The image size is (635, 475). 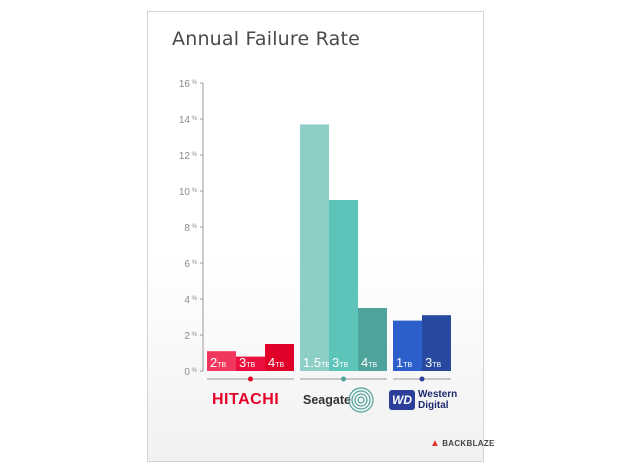 What do you see at coordinates (316, 362) in the screenshot?
I see `bar-label: 1.5TB` at bounding box center [316, 362].